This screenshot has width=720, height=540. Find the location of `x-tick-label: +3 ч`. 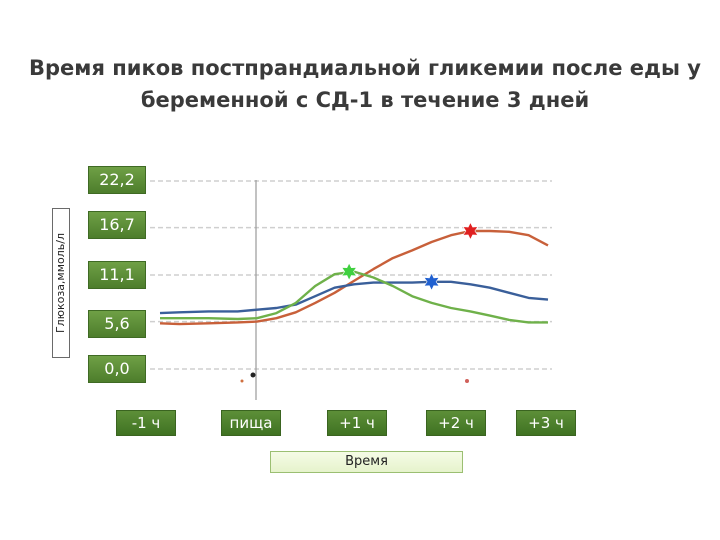

x-tick-label: +3 ч is located at coordinates (546, 423).